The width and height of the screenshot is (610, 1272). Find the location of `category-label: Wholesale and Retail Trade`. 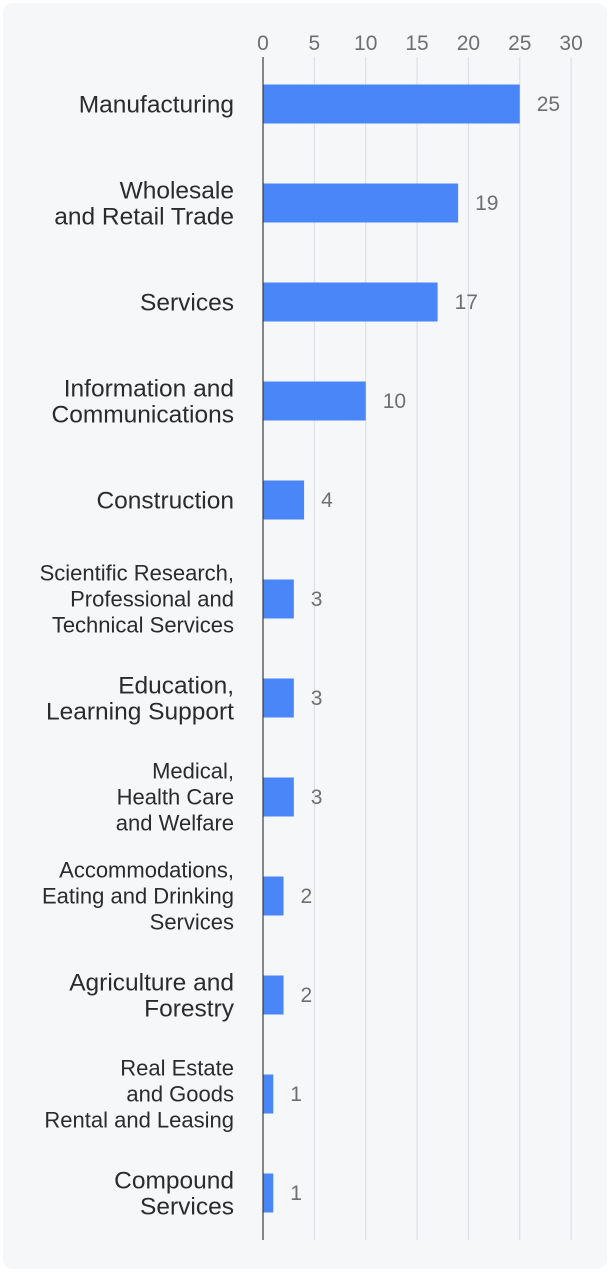

category-label: Wholesale and Retail Trade is located at coordinates (144, 203).